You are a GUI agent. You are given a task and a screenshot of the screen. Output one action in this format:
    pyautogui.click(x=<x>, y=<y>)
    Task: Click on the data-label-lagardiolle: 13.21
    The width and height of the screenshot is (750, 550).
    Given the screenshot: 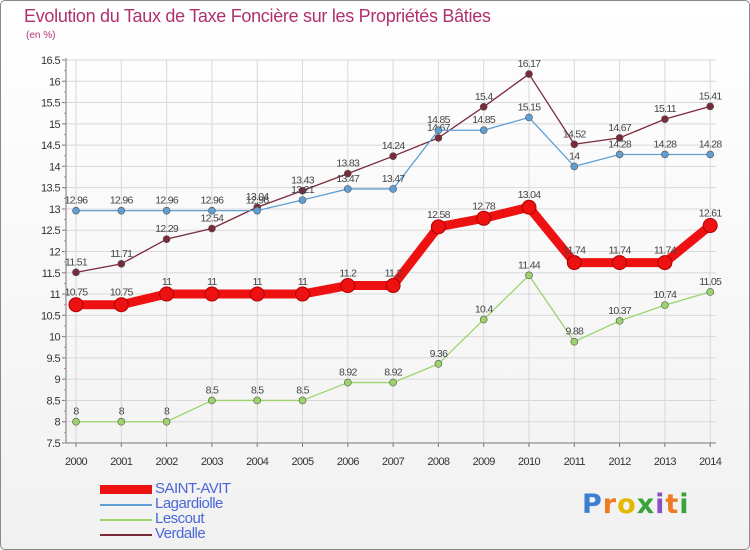 What is the action you would take?
    pyautogui.click(x=303, y=190)
    